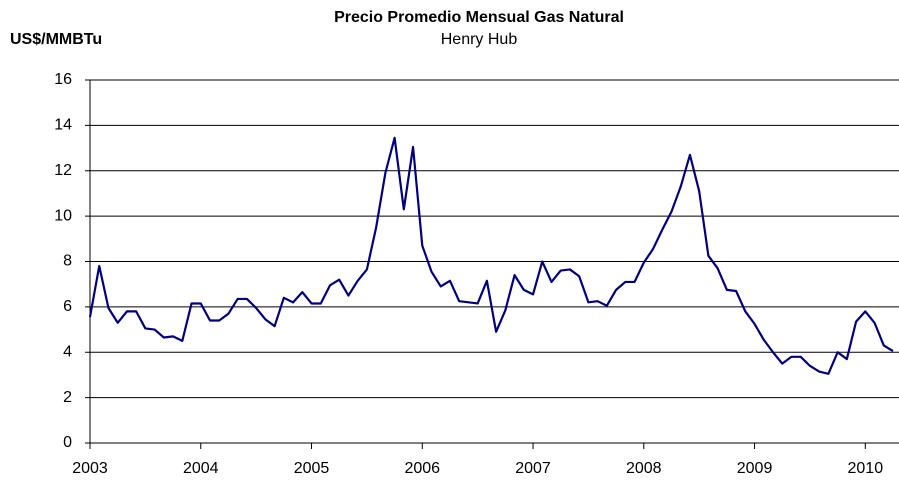 The width and height of the screenshot is (899, 482). Describe the element at coordinates (533, 468) in the screenshot. I see `x-tick-label: 2007` at that location.